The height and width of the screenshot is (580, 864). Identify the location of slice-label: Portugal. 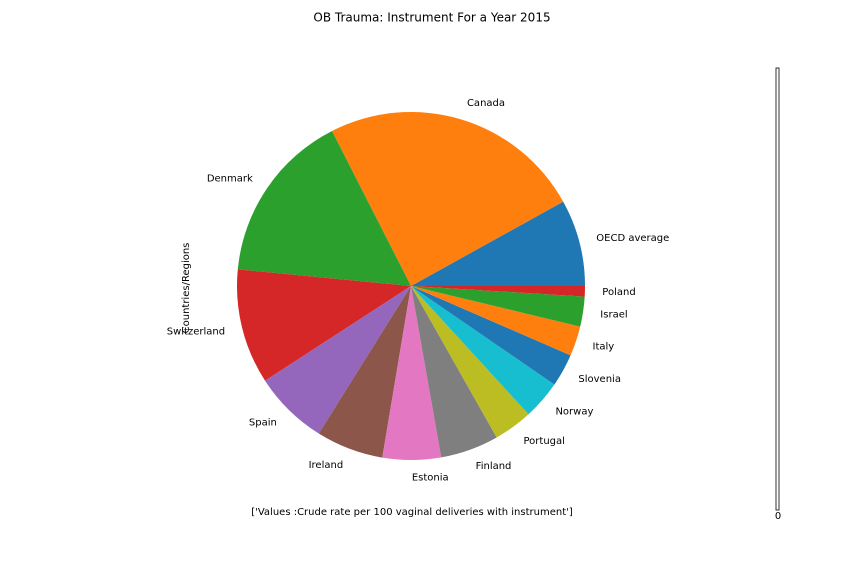
(544, 441).